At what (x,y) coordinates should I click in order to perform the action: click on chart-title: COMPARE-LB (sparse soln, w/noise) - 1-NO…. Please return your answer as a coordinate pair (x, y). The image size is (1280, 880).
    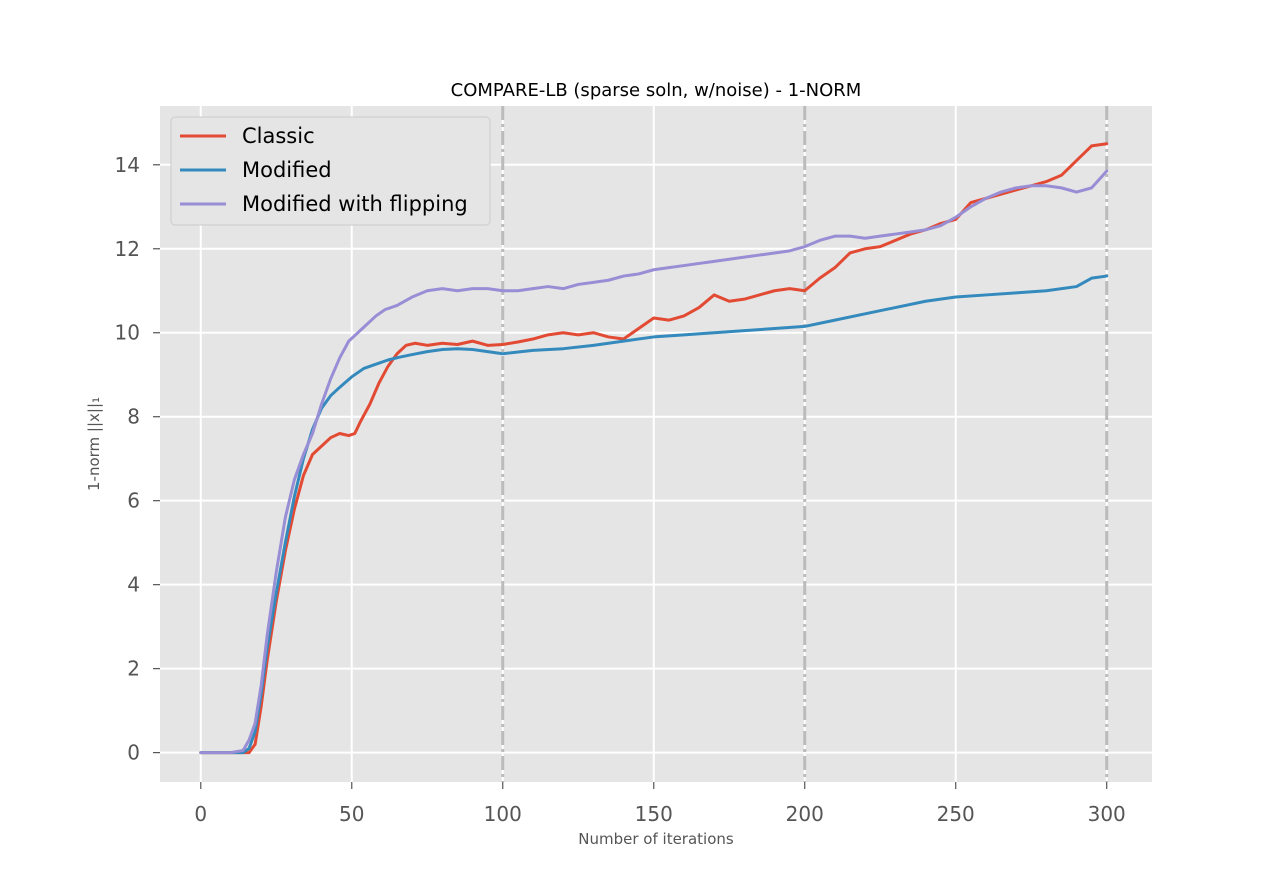
    Looking at the image, I should click on (656, 90).